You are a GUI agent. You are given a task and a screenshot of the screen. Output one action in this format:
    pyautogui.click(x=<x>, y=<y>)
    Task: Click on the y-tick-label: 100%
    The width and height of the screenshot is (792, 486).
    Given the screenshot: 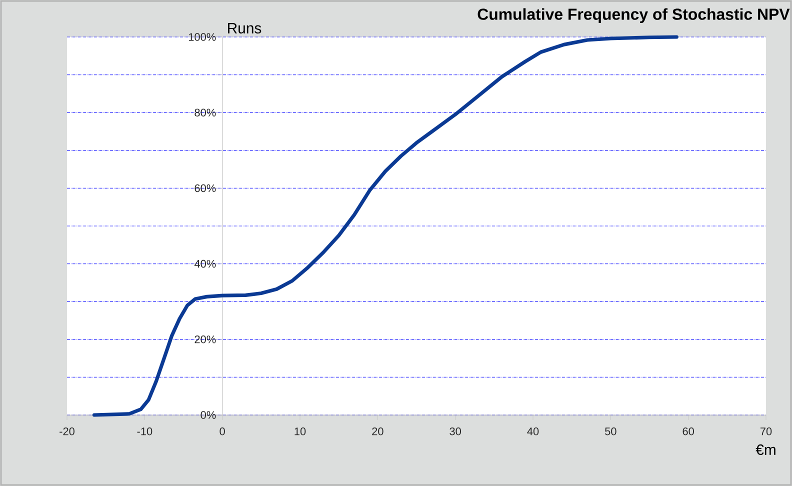 What is the action you would take?
    pyautogui.click(x=202, y=37)
    